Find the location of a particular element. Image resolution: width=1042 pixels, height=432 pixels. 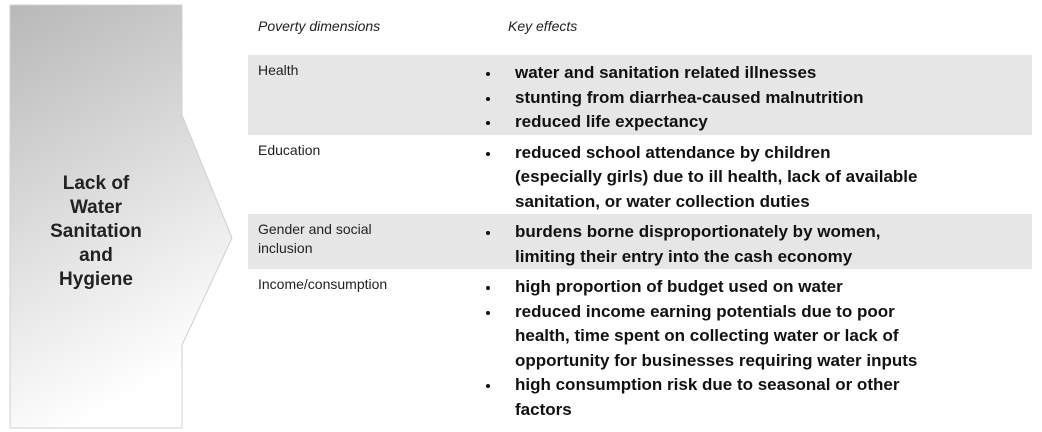

source-line: Lack of is located at coordinates (96, 183).